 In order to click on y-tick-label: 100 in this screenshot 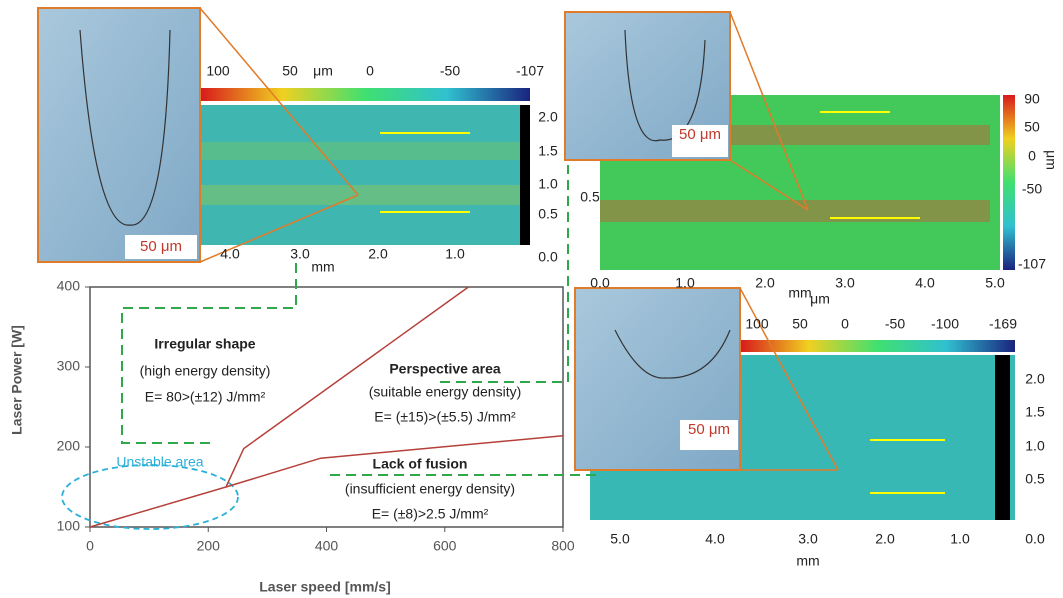, I will do `click(69, 526)`.